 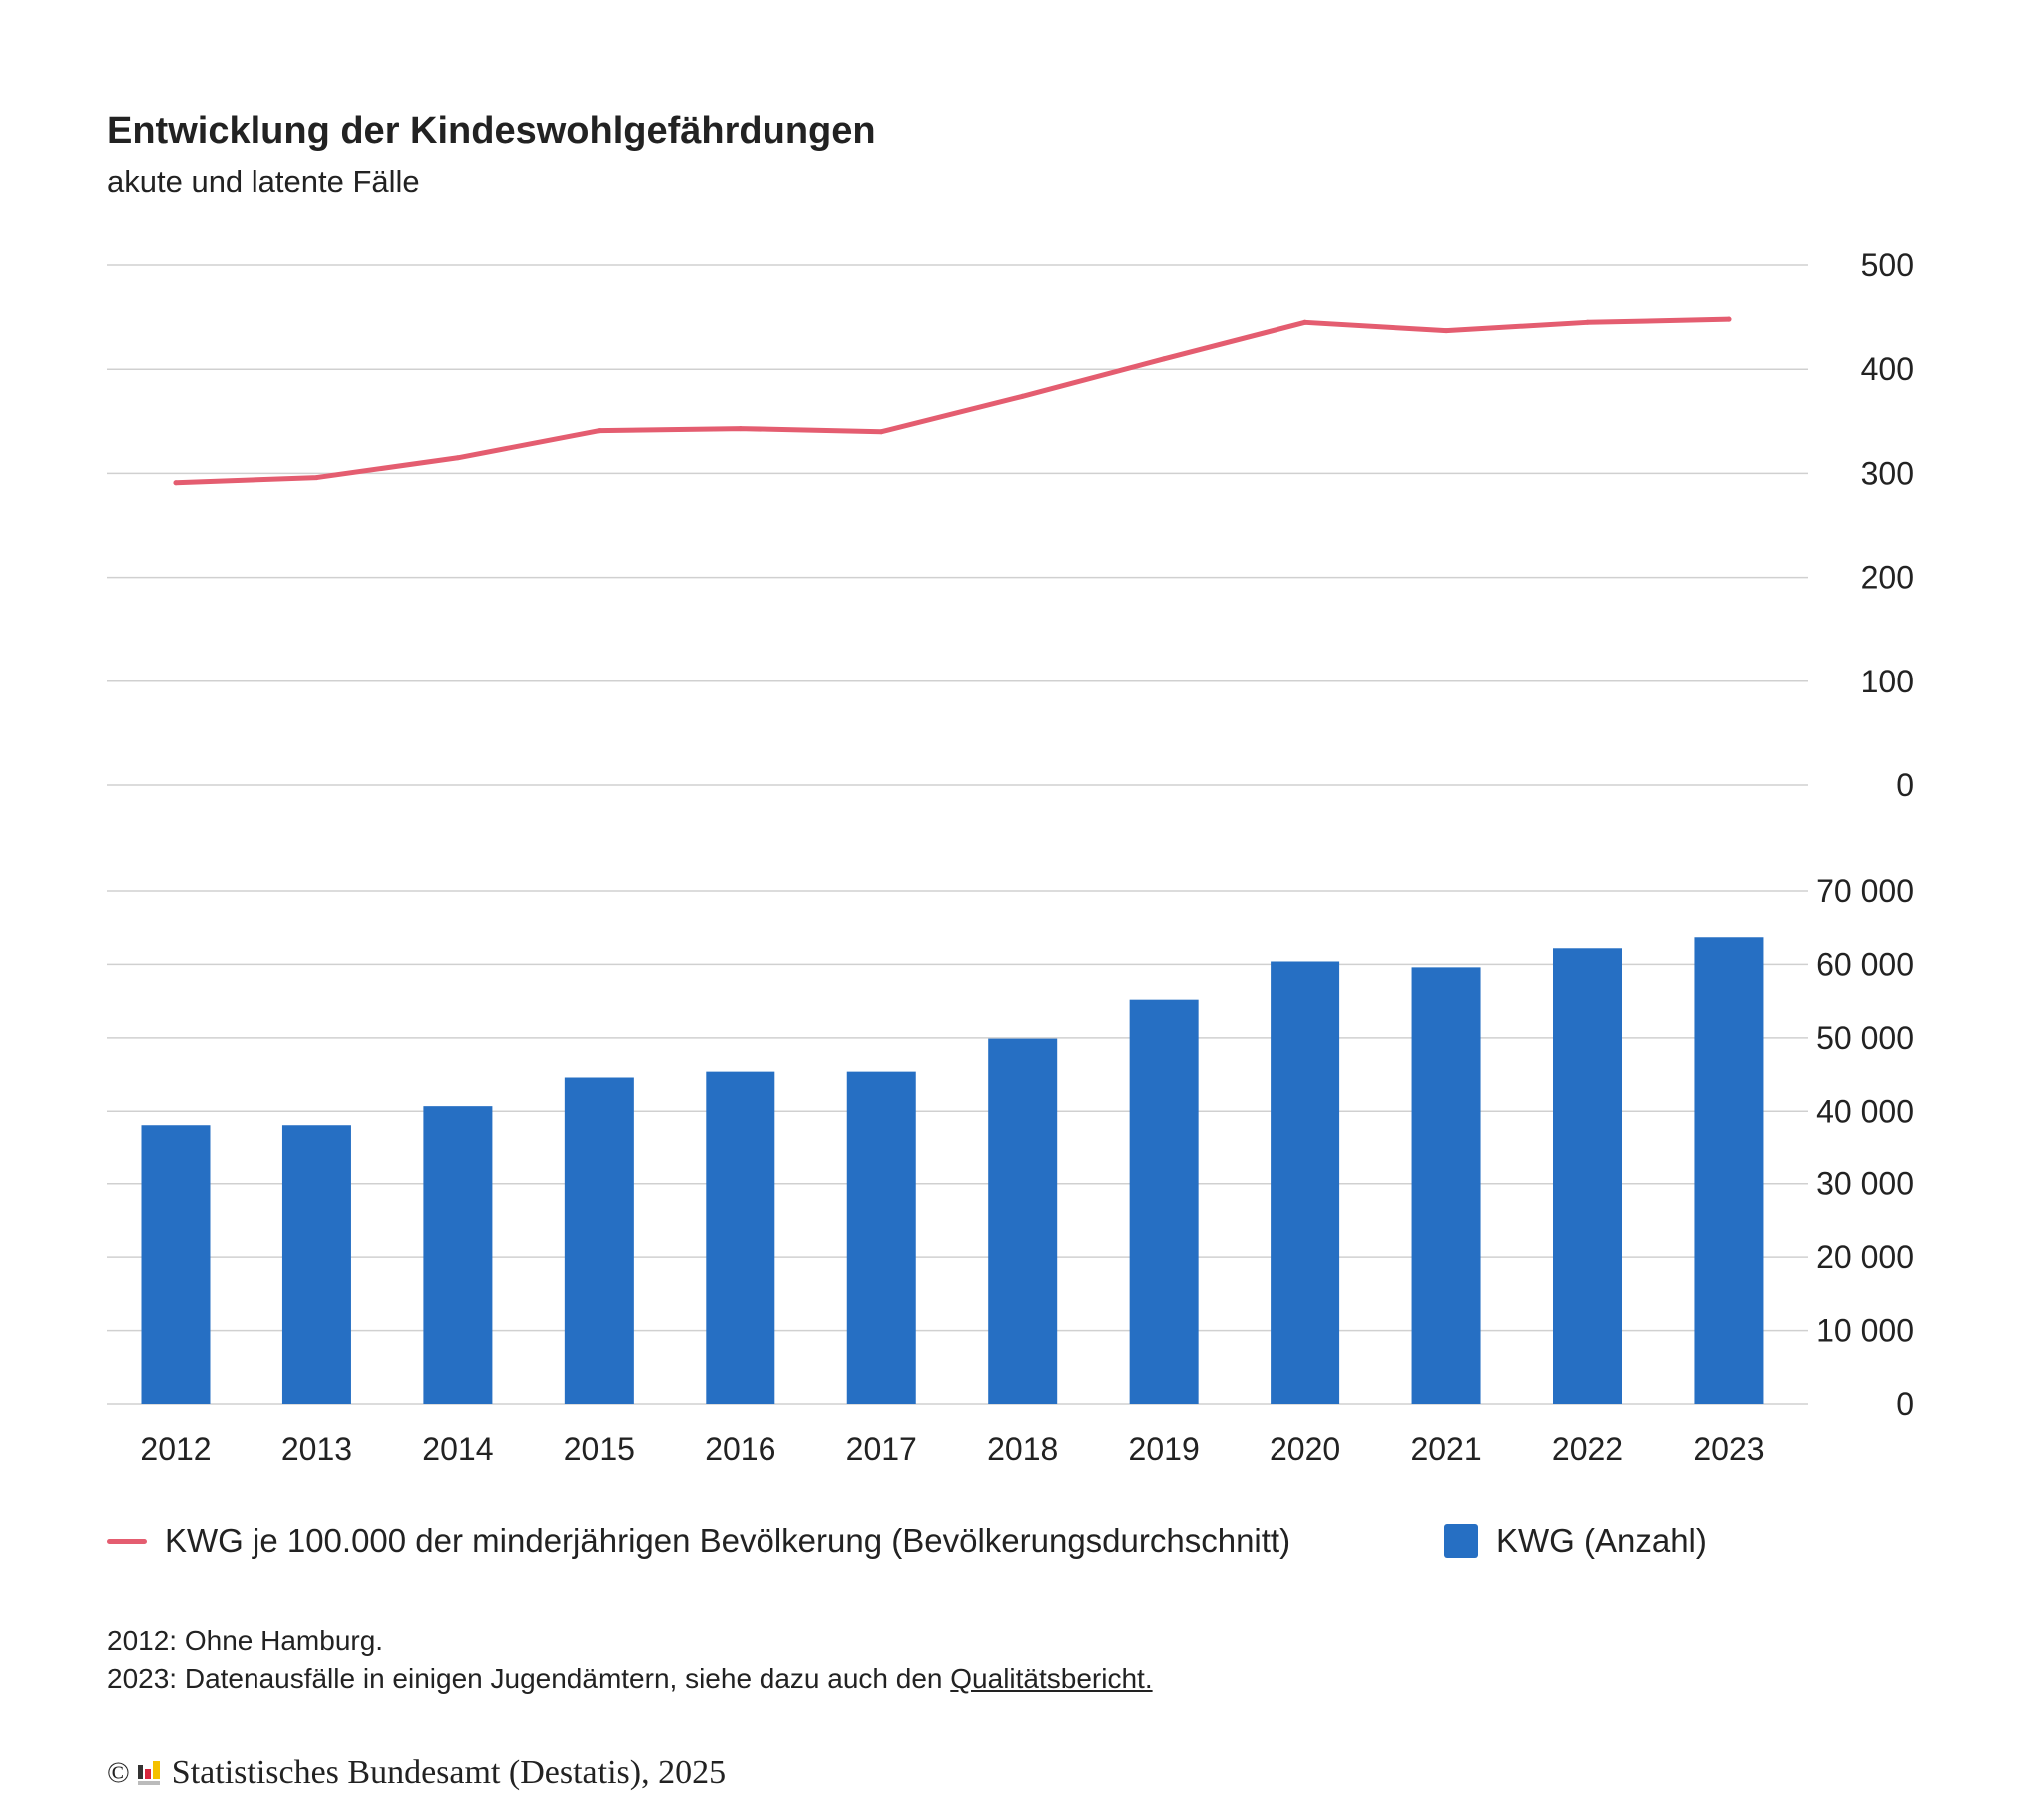 What do you see at coordinates (1587, 1176) in the screenshot?
I see `bar-2022` at bounding box center [1587, 1176].